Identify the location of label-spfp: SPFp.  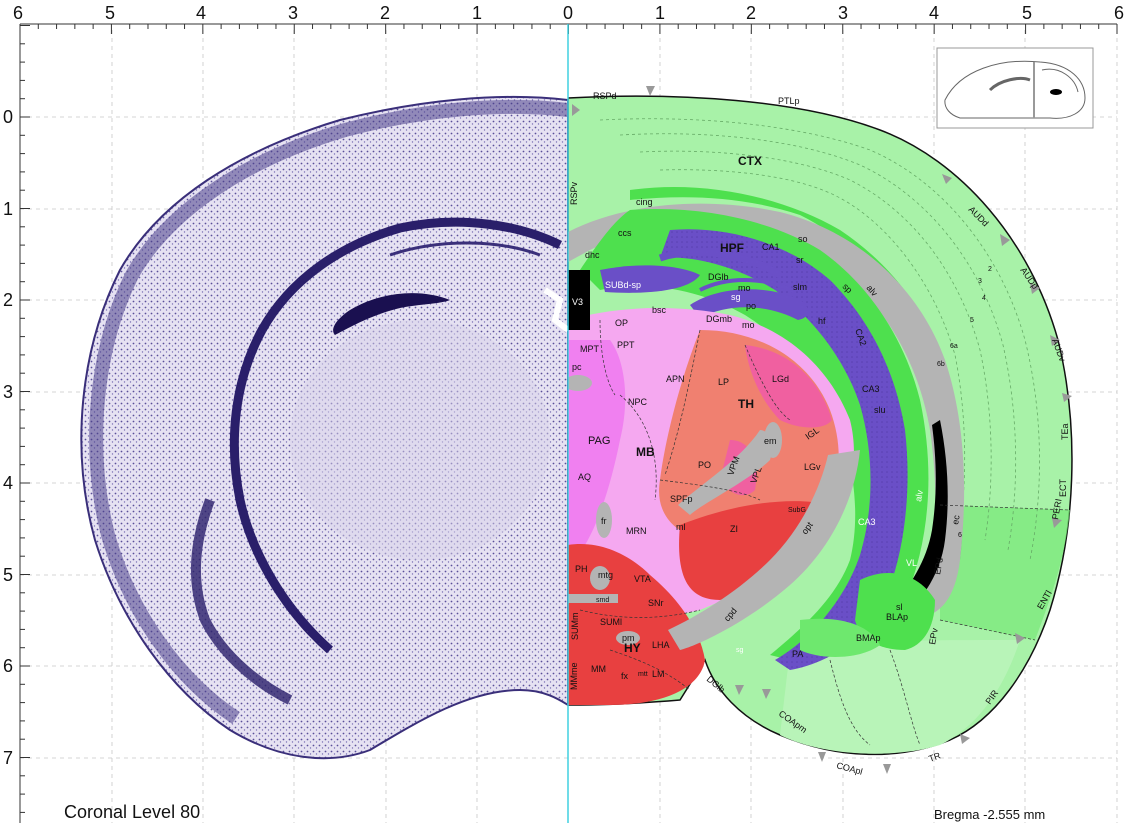
(681, 499).